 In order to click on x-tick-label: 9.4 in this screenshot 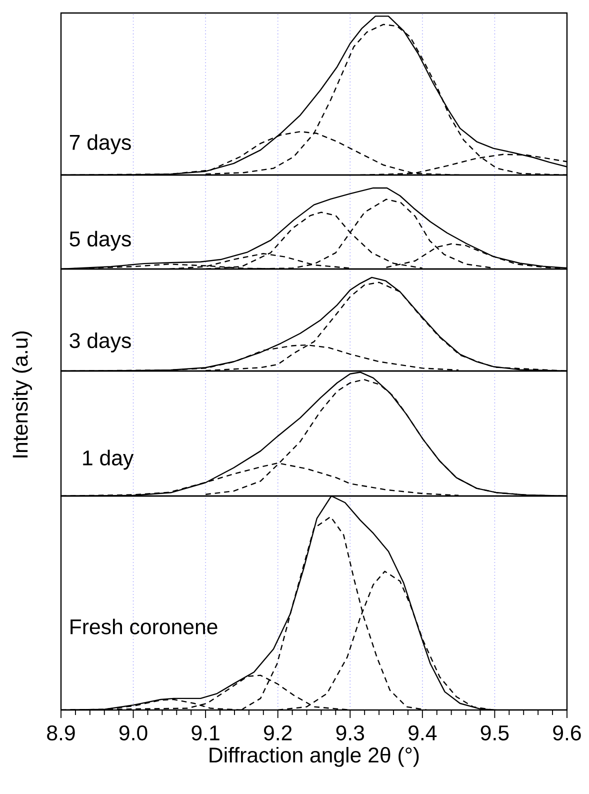, I will do `click(422, 732)`.